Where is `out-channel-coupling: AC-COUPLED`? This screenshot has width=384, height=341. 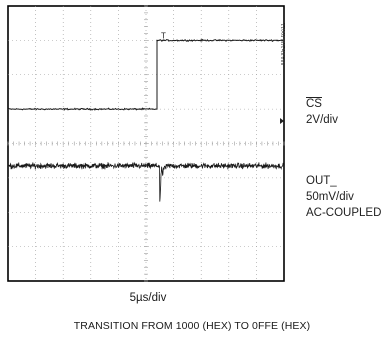
out-channel-coupling: AC-COUPLED is located at coordinates (344, 213).